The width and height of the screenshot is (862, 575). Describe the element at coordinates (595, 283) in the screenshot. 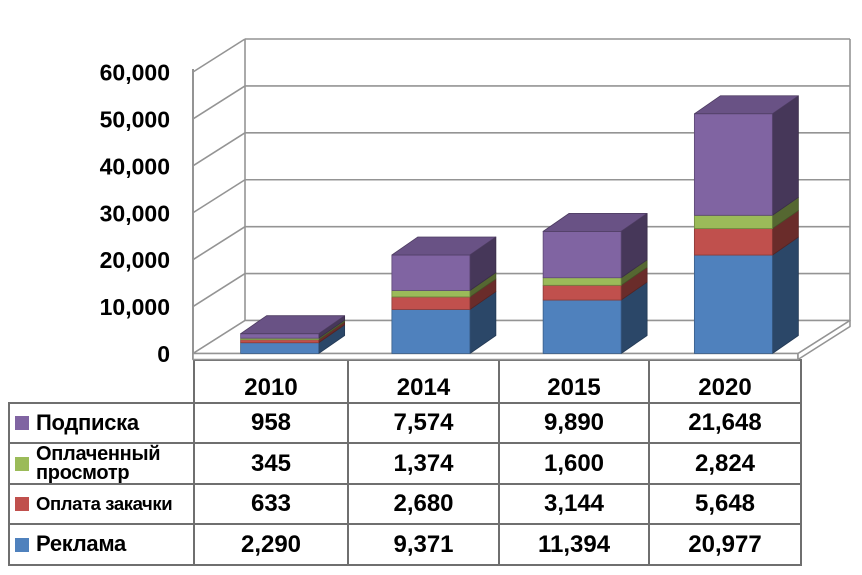

I see `bar-2015` at that location.